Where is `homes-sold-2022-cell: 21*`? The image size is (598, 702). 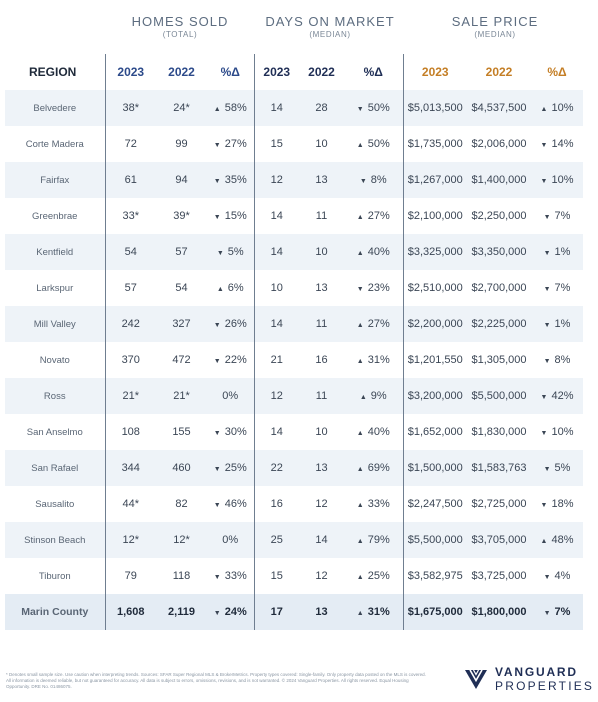 homes-sold-2022-cell: 21* is located at coordinates (181, 396).